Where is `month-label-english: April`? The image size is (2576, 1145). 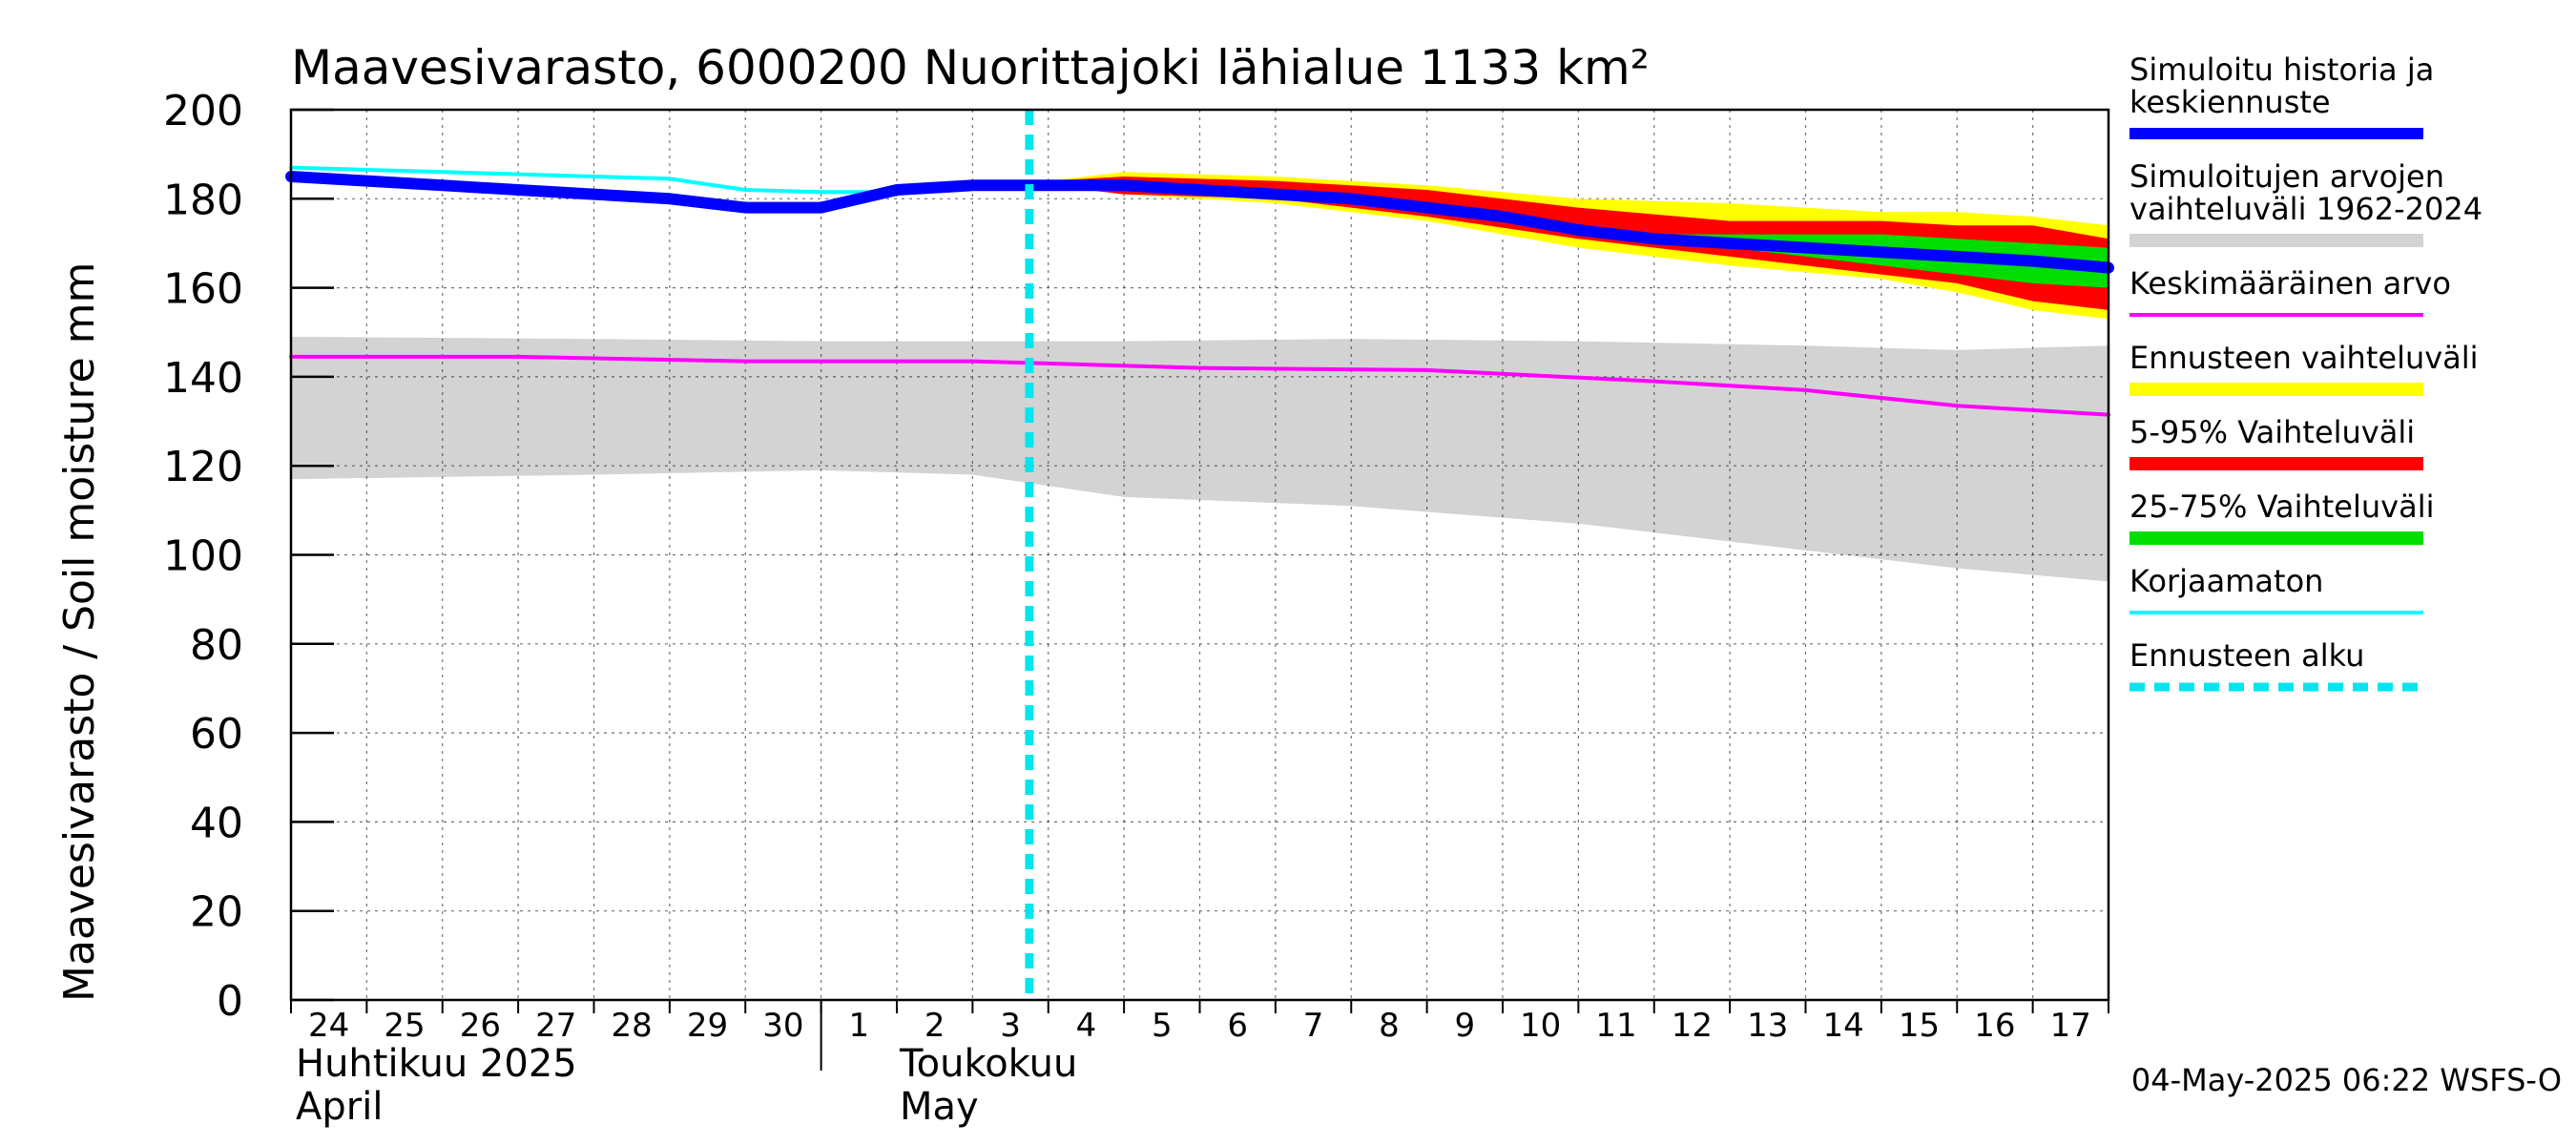 month-label-english: April is located at coordinates (339, 1107).